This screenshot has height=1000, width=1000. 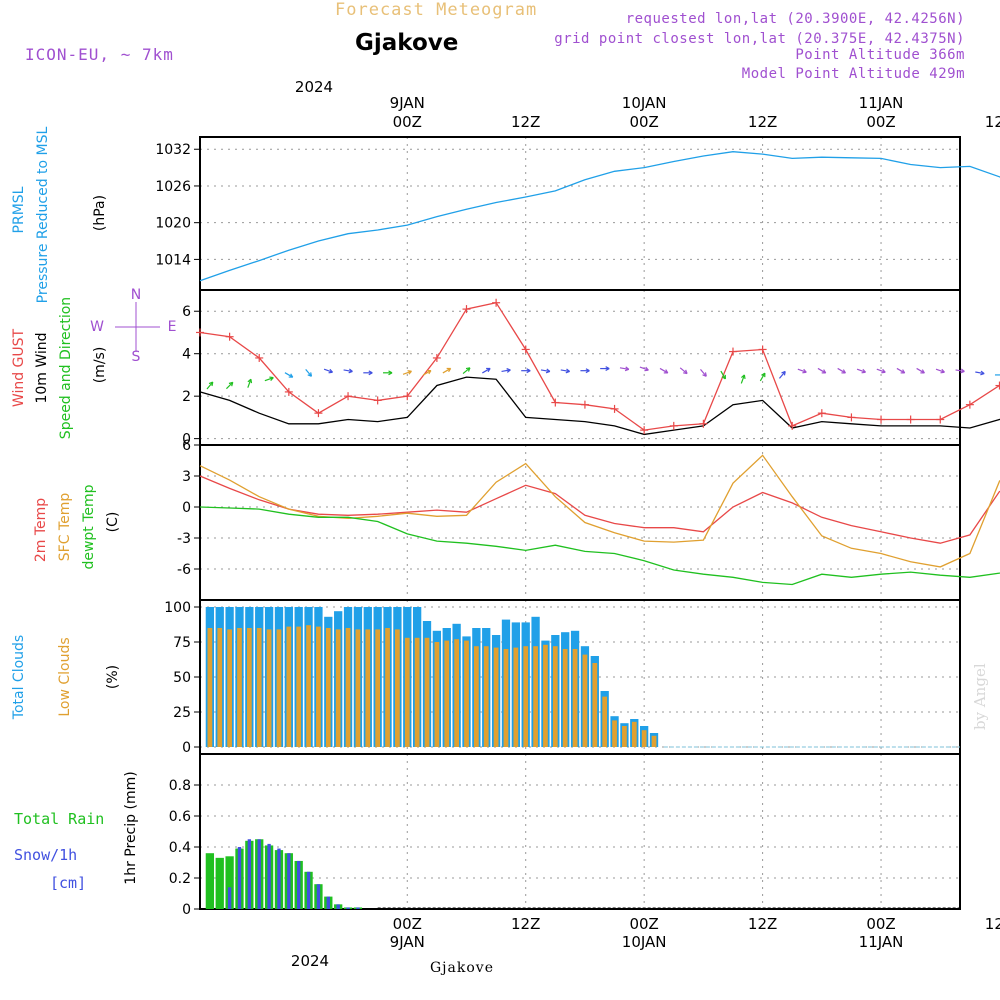 I want to click on temp-dewpt-line, so click(x=599, y=546).